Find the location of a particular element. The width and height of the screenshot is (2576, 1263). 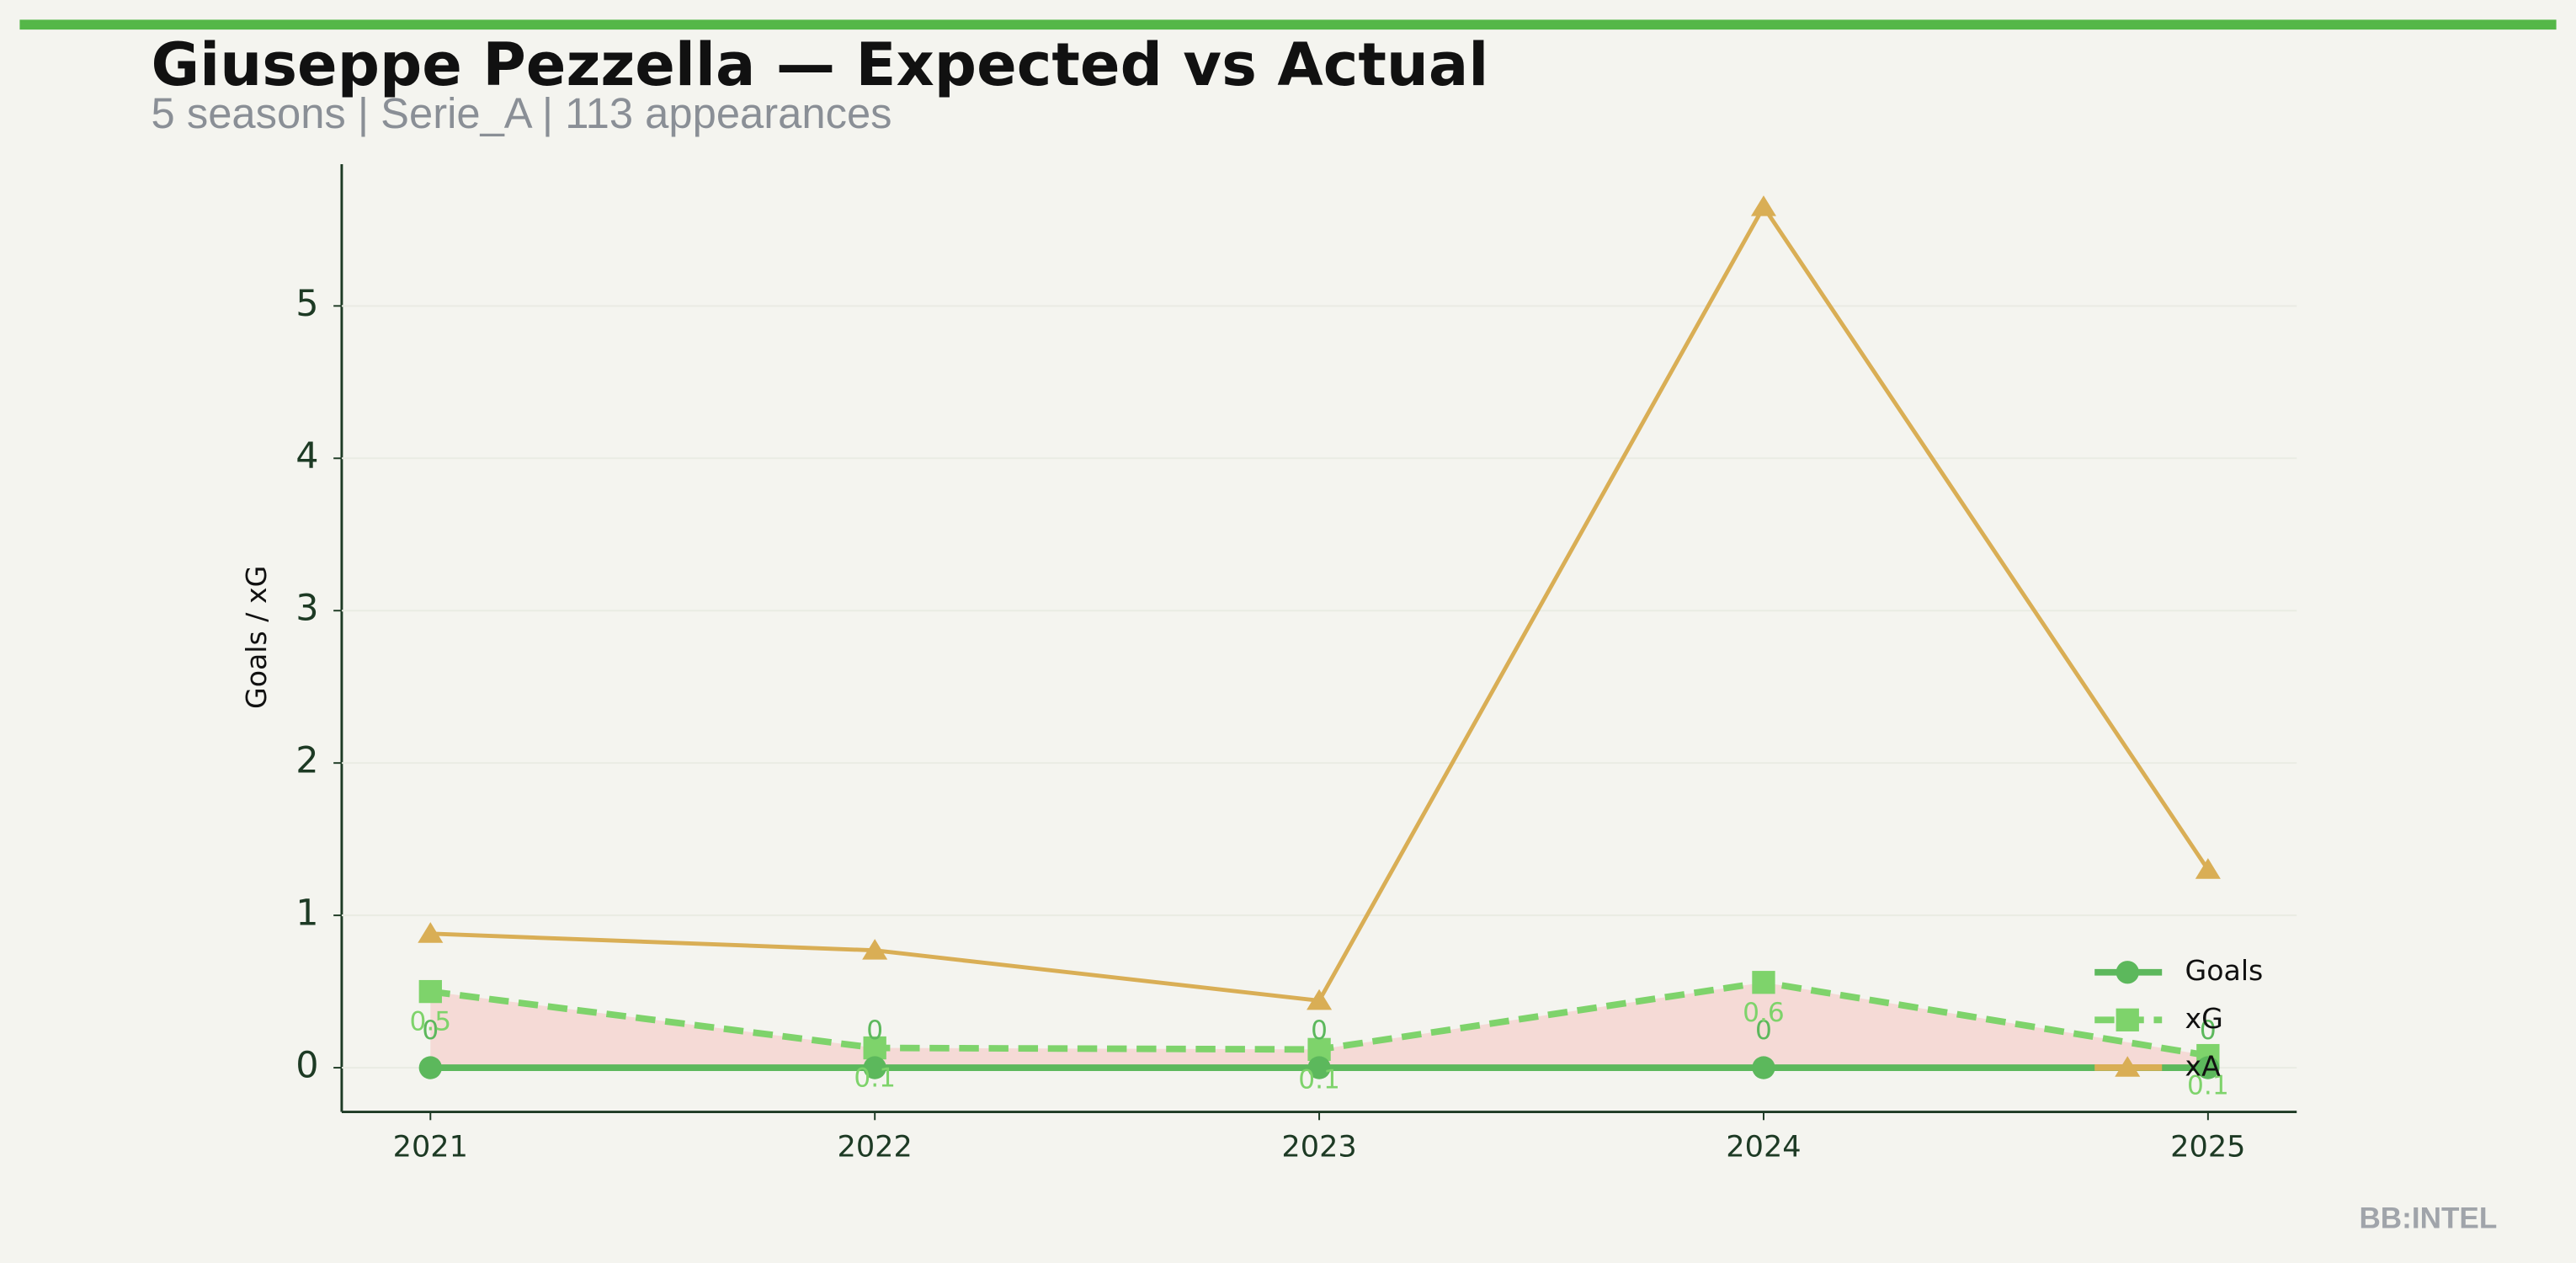

watermark: BB:INTEL is located at coordinates (2428, 1218).